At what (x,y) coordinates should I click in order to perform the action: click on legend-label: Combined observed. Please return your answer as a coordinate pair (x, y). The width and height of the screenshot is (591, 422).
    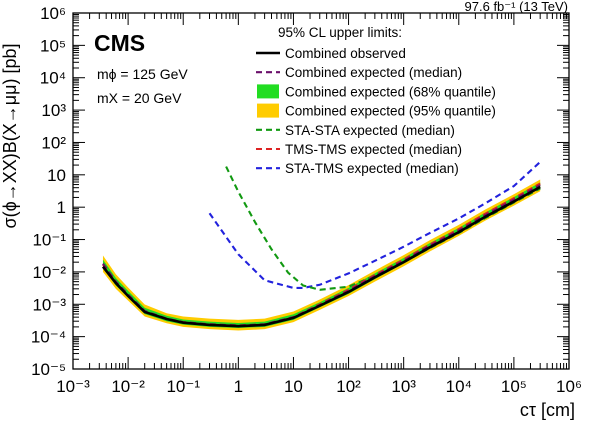
    Looking at the image, I should click on (345, 53).